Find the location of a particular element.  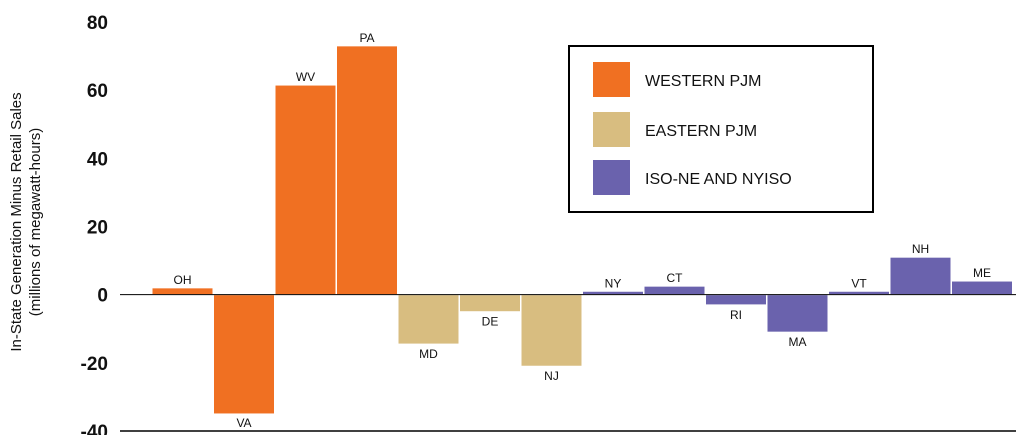

bar-label-va: VA is located at coordinates (243, 423).